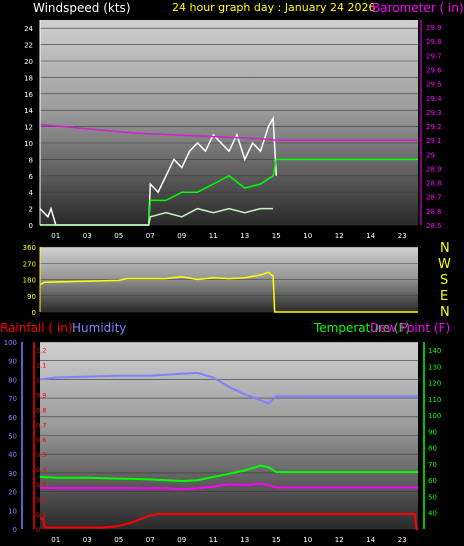 The image size is (464, 546). Describe the element at coordinates (12, 418) in the screenshot. I see `humidity-y-tick: 60` at that location.